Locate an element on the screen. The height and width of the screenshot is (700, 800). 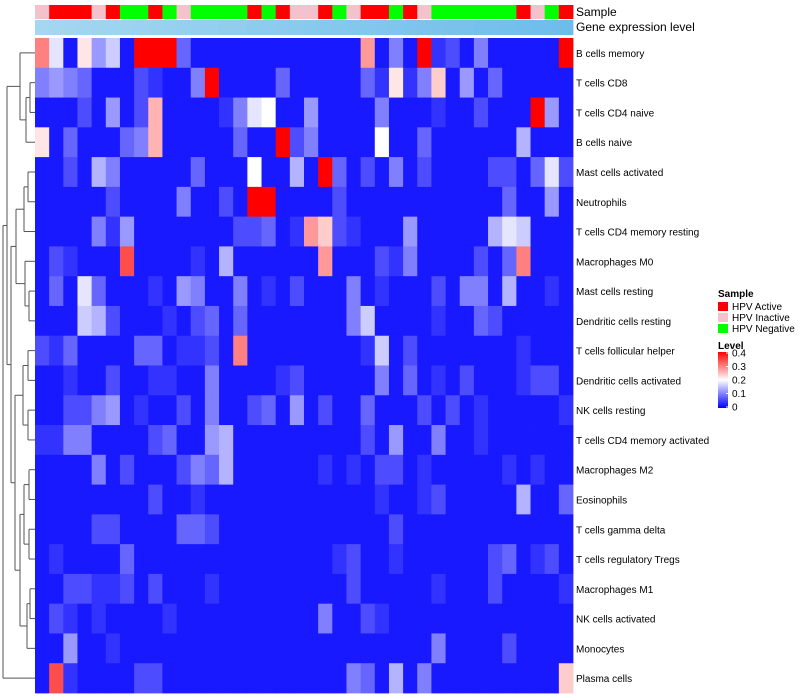
row-label: Mast cells activated is located at coordinates (619, 173).